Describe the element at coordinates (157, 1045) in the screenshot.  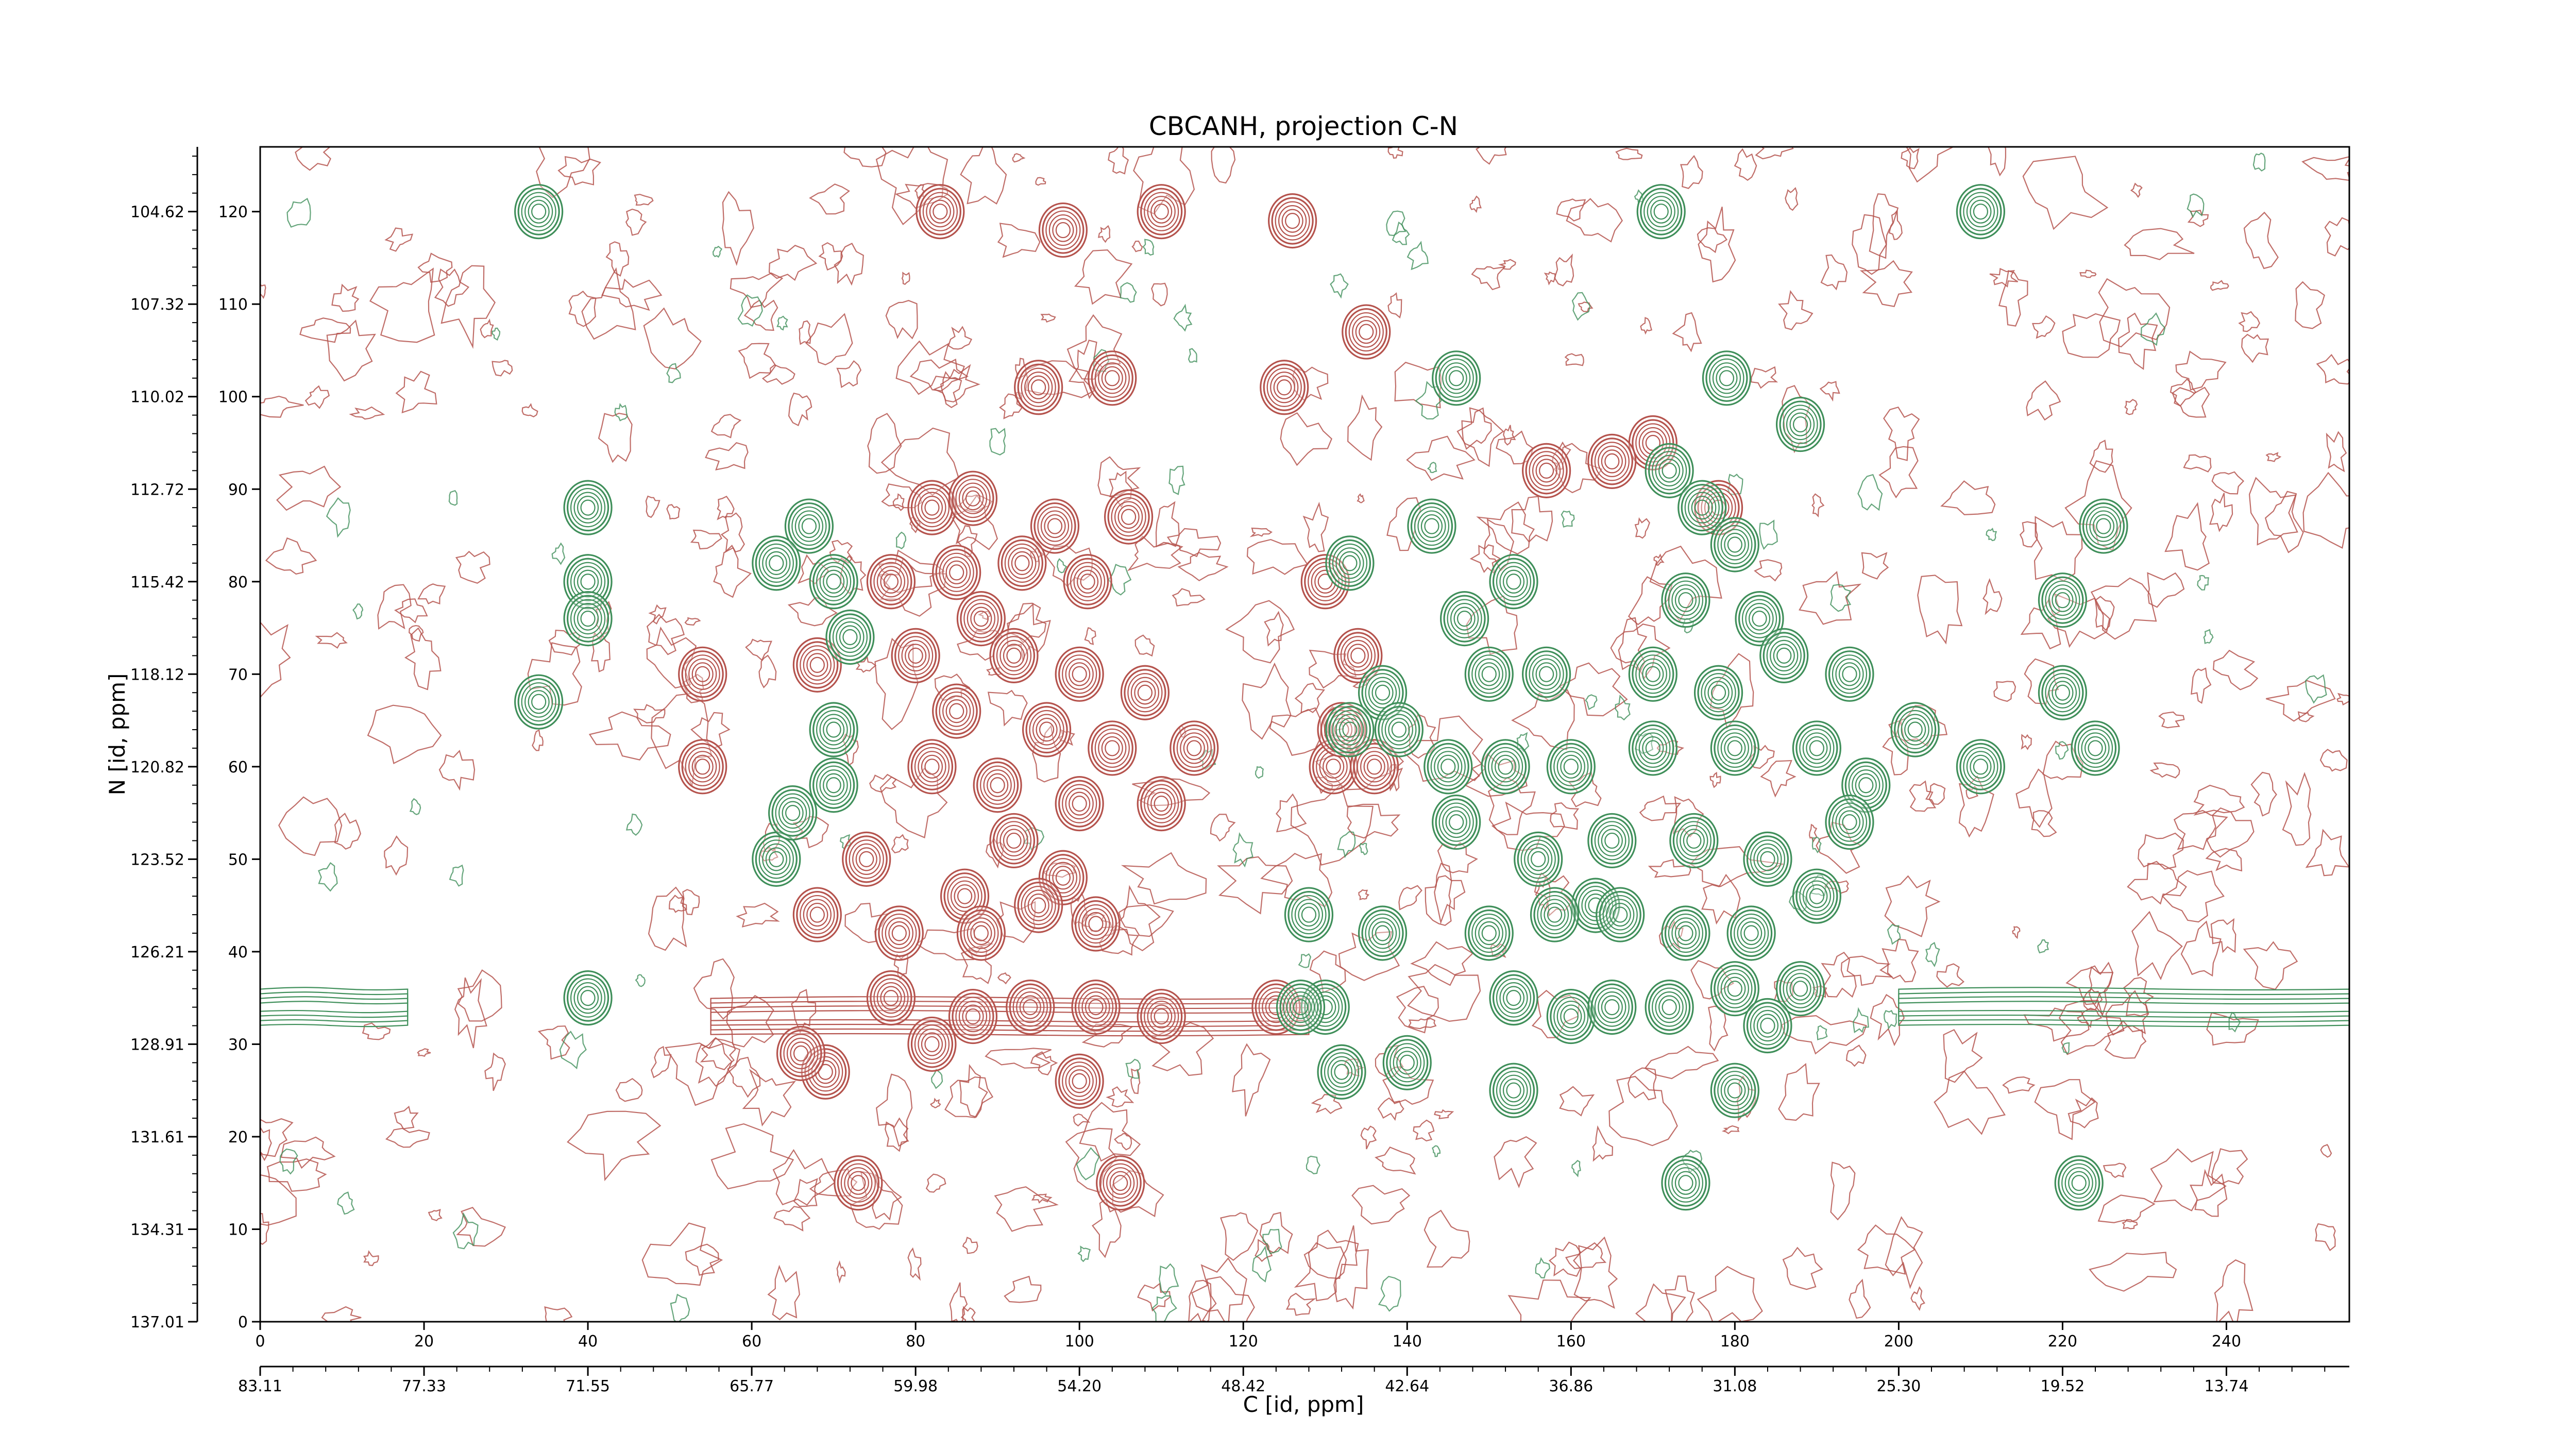
I see `y-ppm-tick-label: 128.91` at that location.